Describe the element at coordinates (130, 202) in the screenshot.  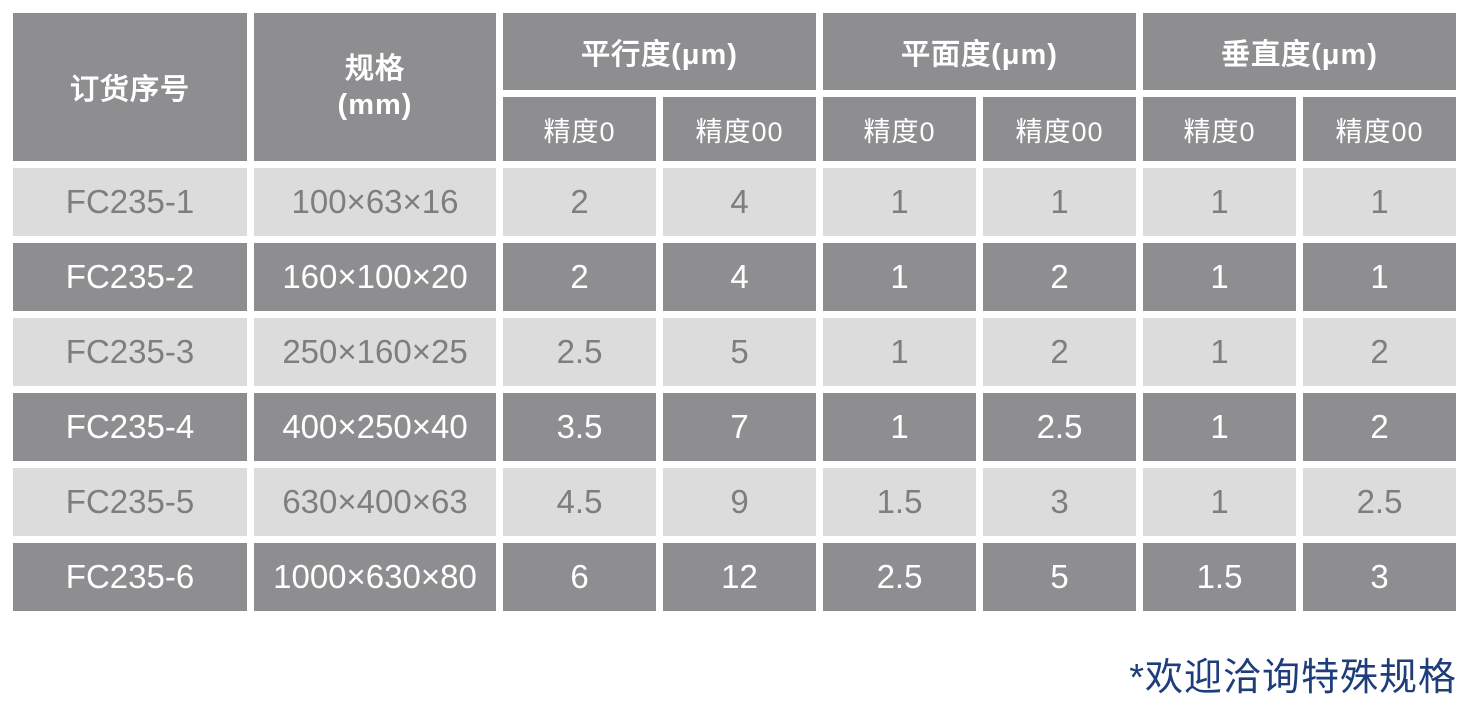
I see `cell-order-no: FC235-1` at that location.